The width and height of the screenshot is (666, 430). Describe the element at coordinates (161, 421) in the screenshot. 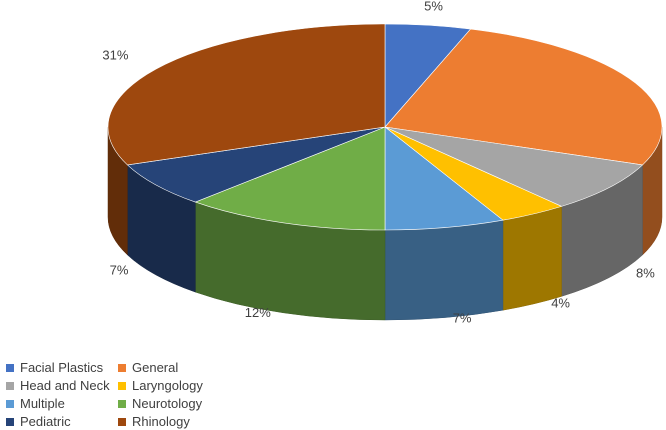

I see `legend-label: Rhinology` at that location.